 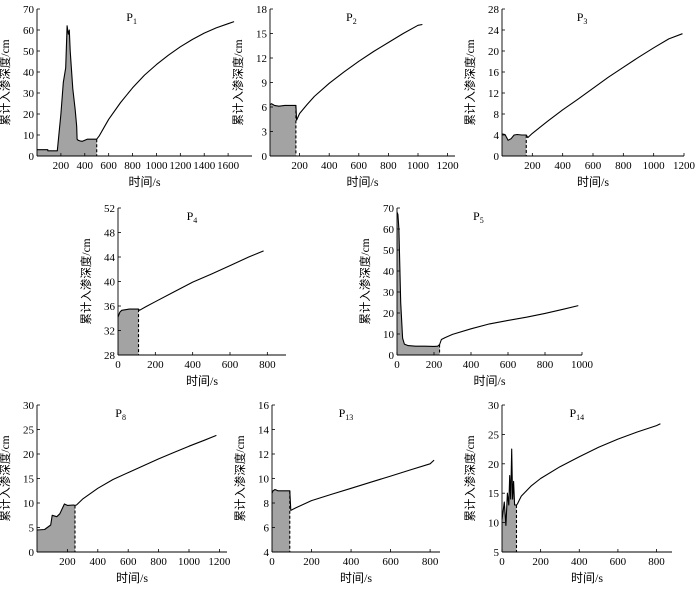 I want to click on chart-p14: 5 10 15 20 25 30 0 200 400 600 800 P14 时间/s 累计入渗深度/cm, so click(x=567, y=492).